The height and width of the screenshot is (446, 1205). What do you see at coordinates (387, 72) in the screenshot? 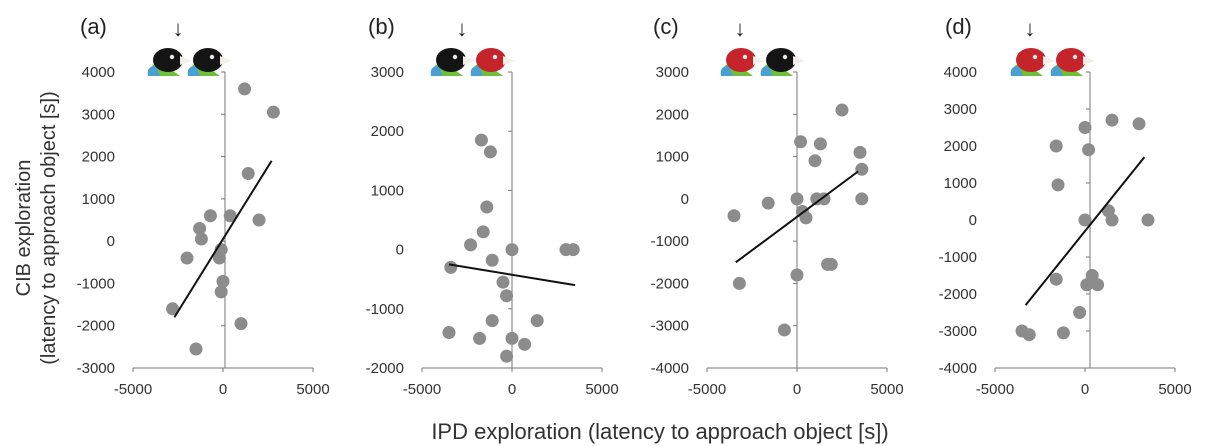
I see `y-tick-label: 3000` at bounding box center [387, 72].